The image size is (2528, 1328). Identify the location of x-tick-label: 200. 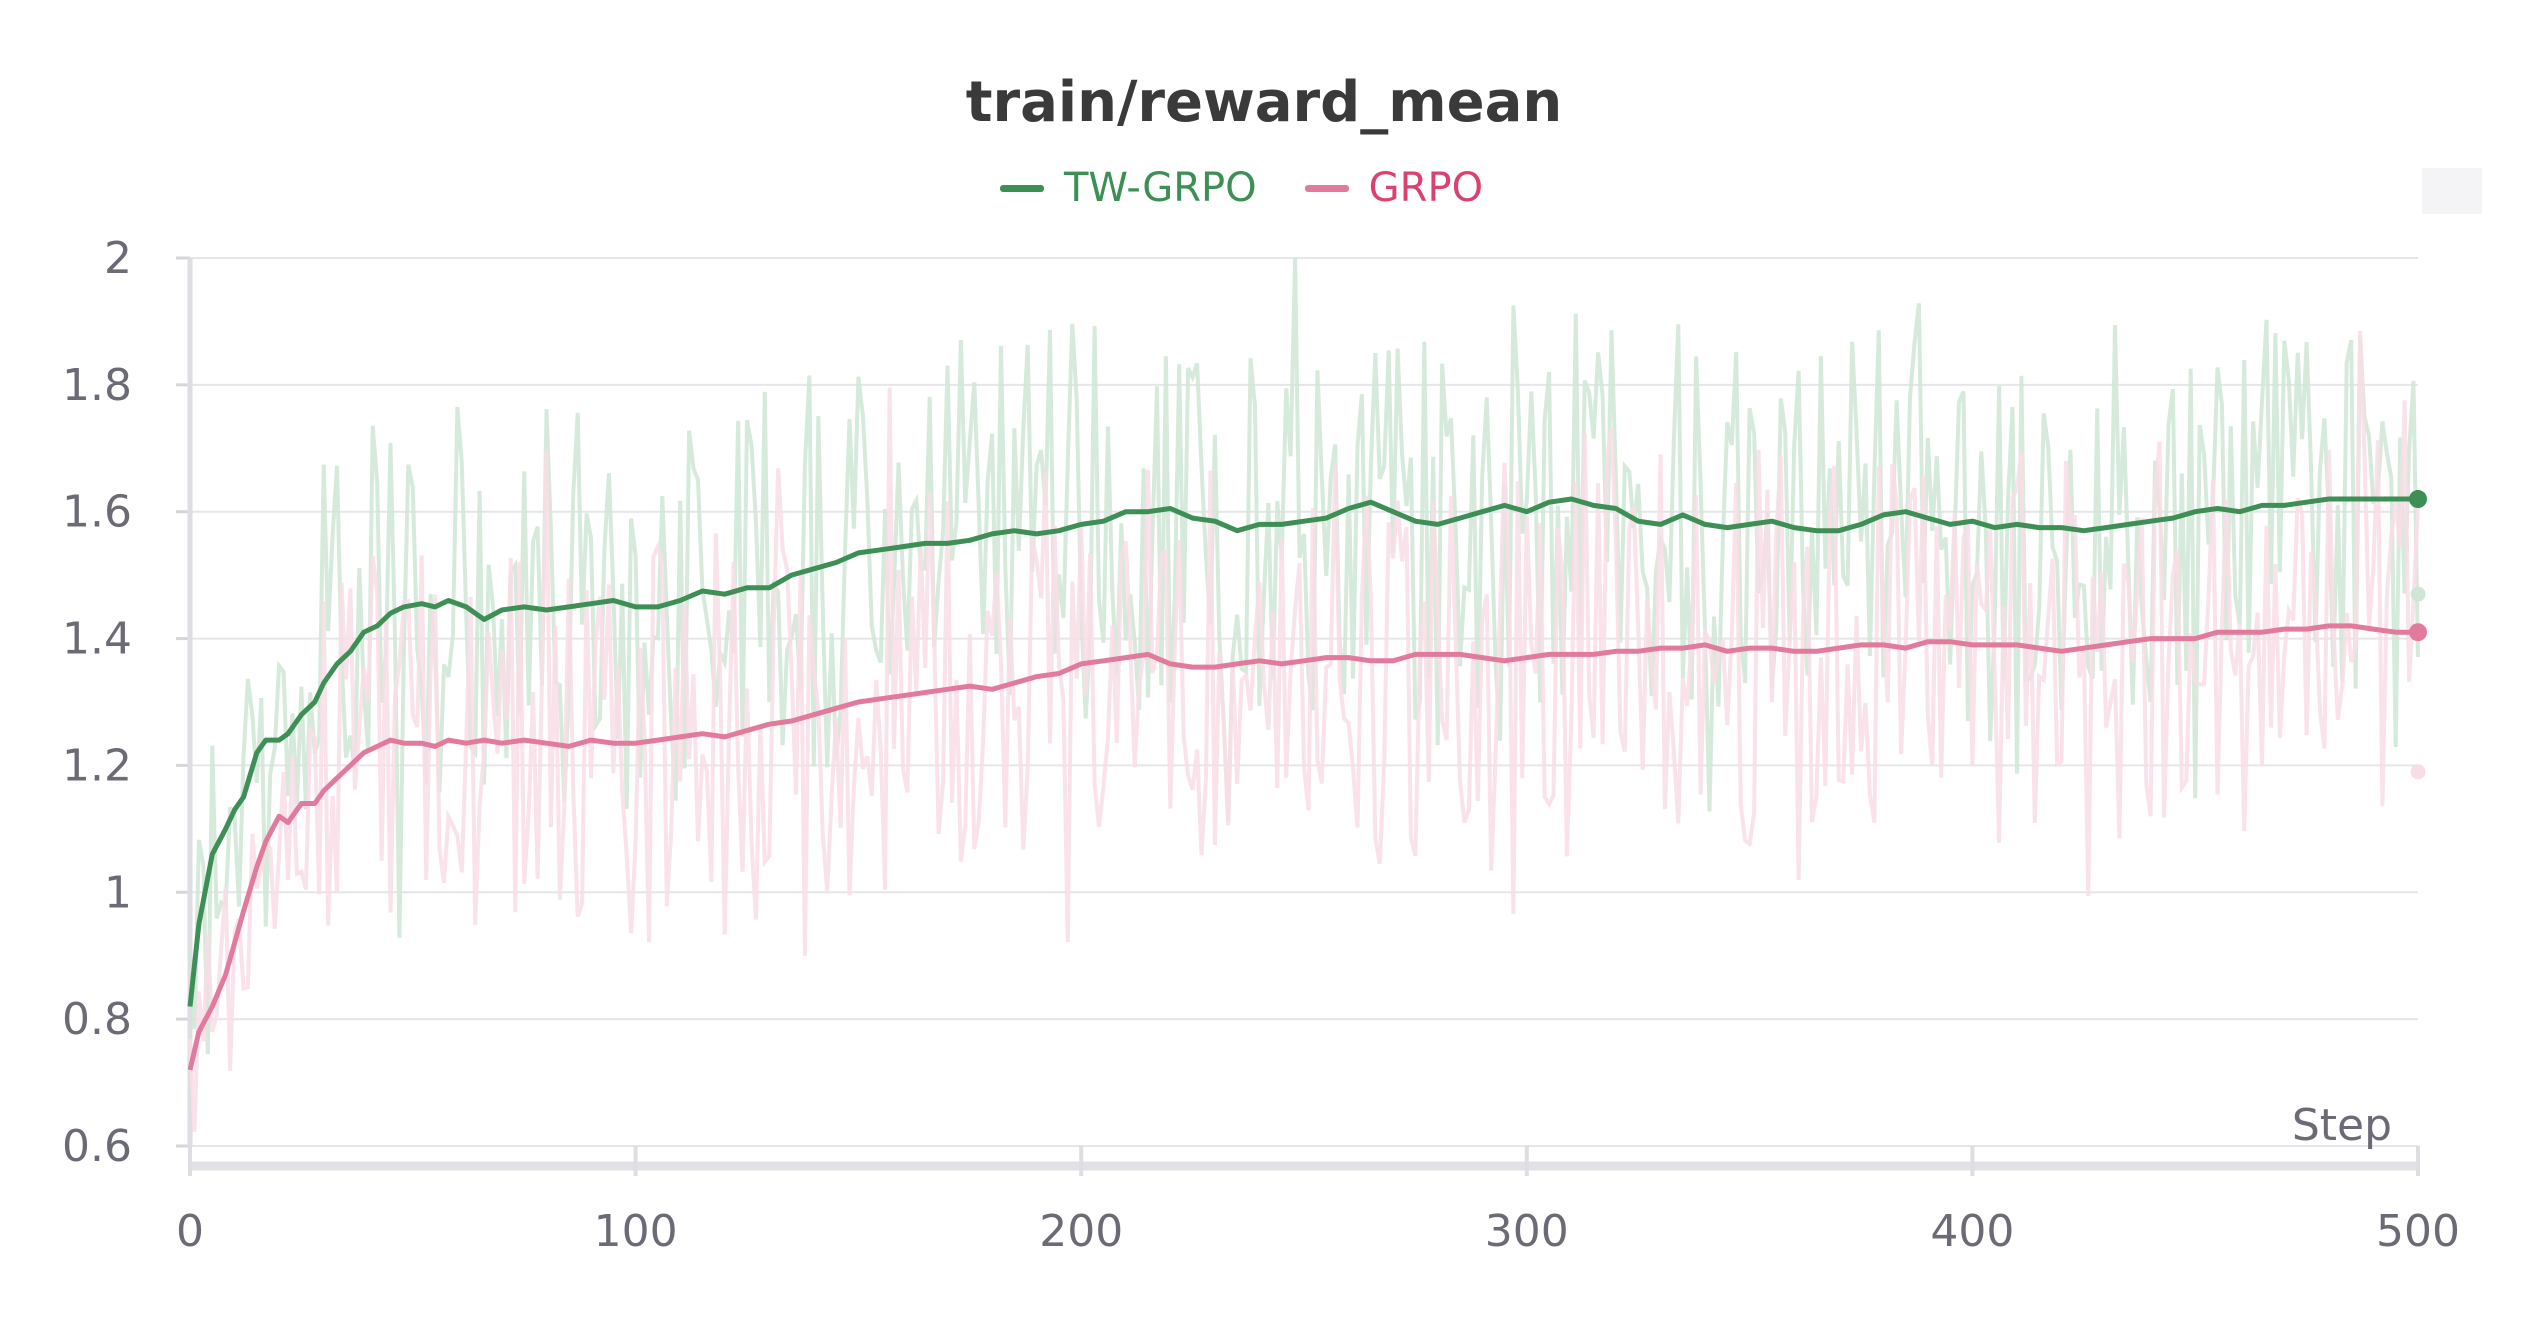
(1081, 1231).